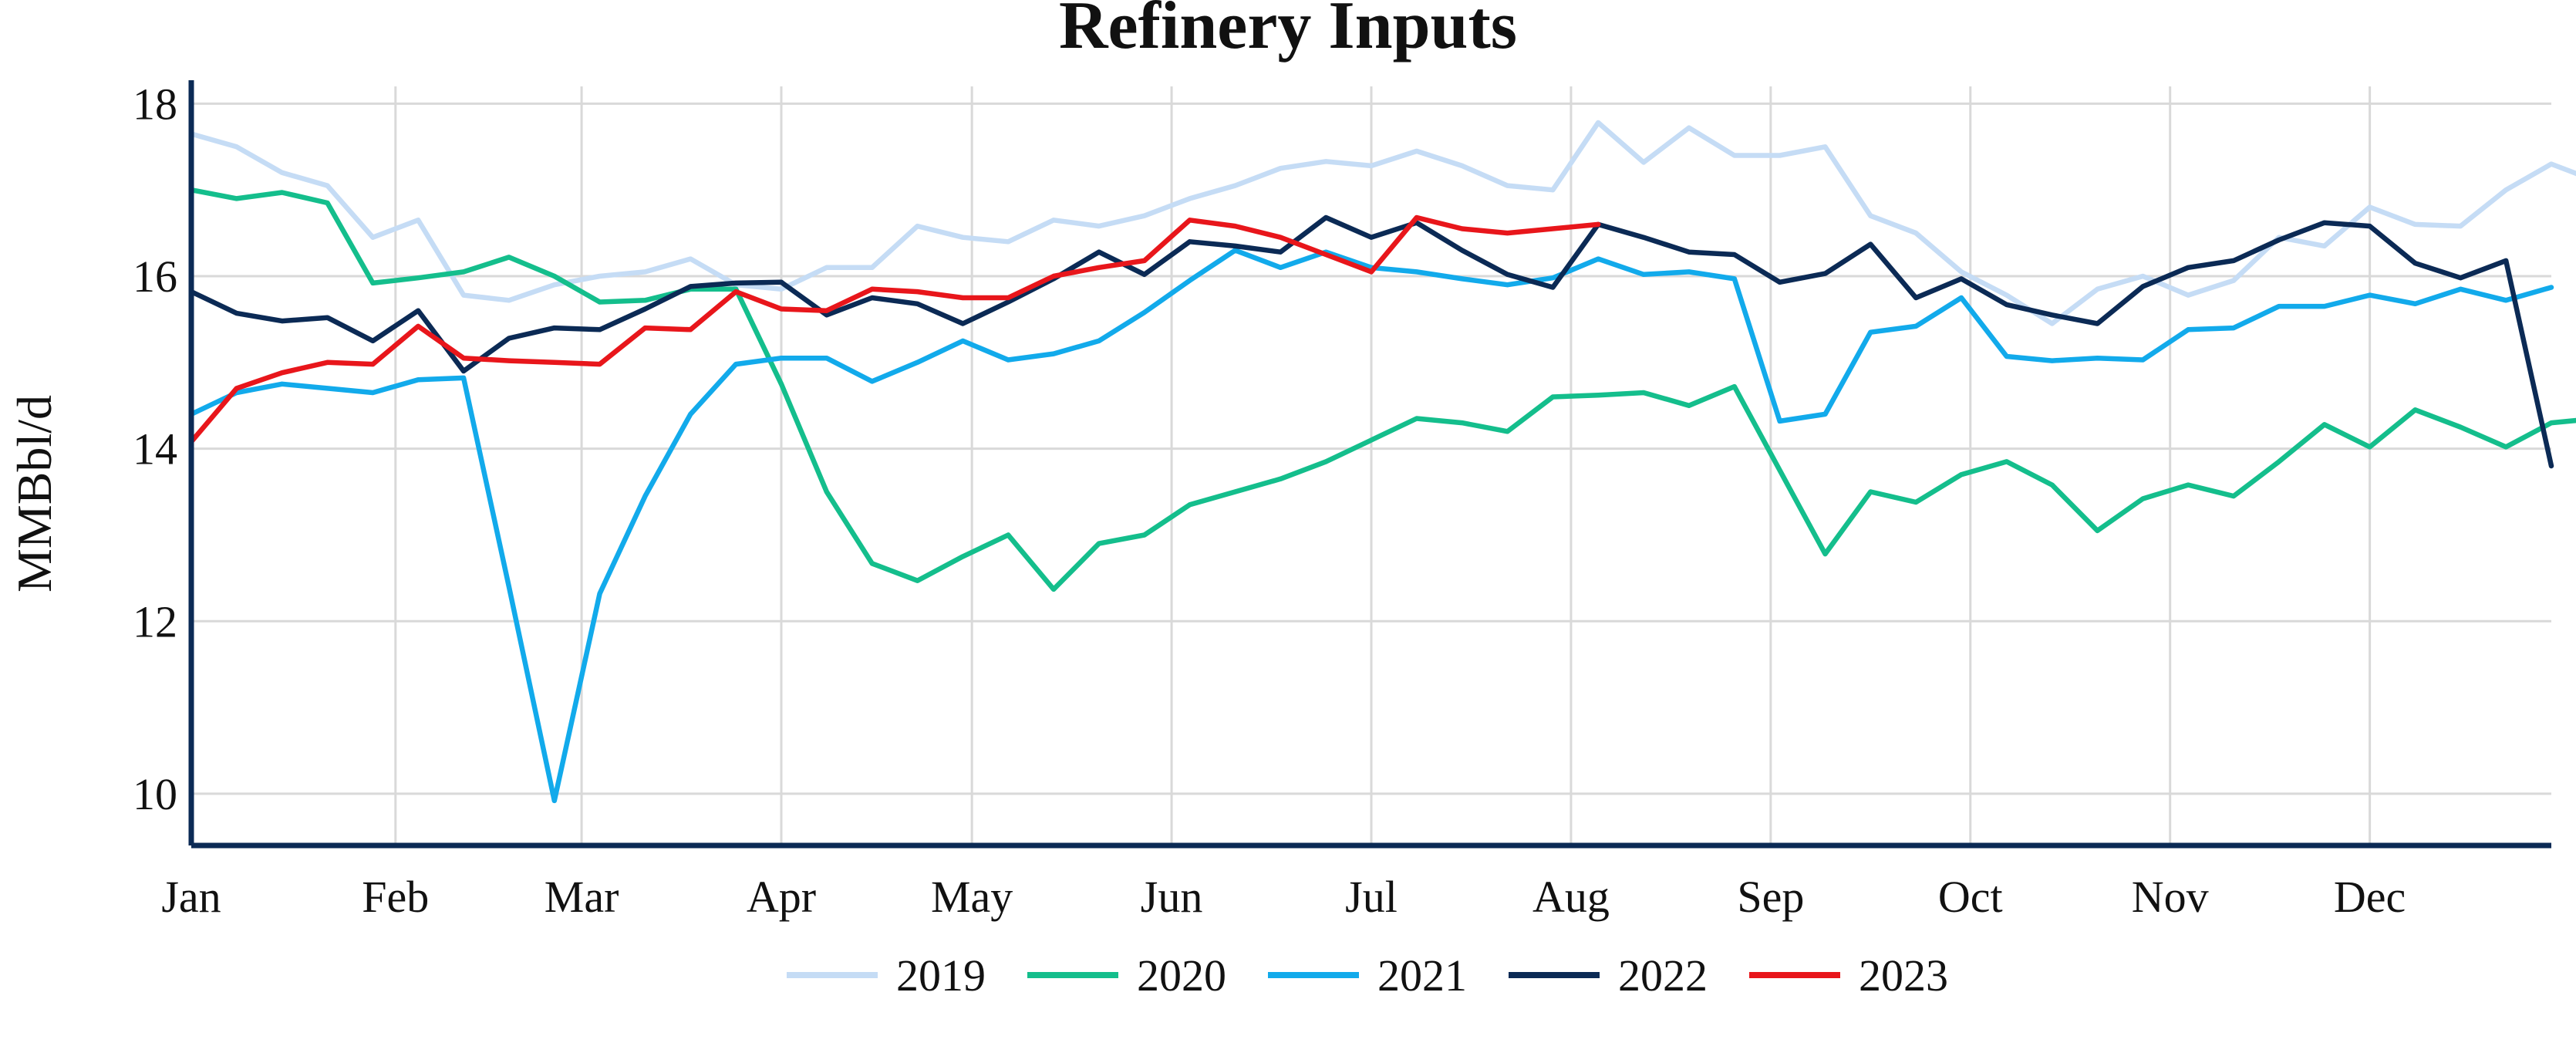  Describe the element at coordinates (1903, 975) in the screenshot. I see `legend-label-2023: 2023` at that location.